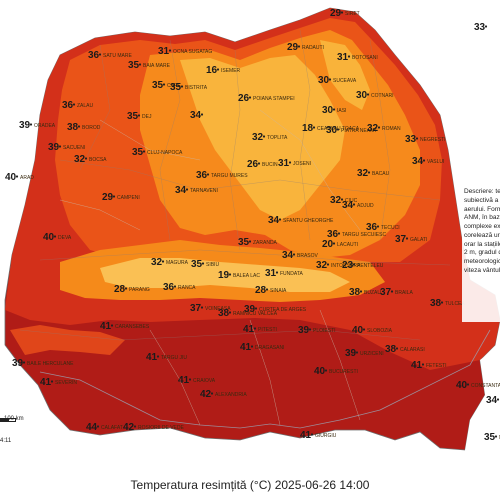 Image resolution: width=500 pixels, height=500 pixels. What do you see at coordinates (54, 147) in the screenshot?
I see `station-temperature: 39` at bounding box center [54, 147].